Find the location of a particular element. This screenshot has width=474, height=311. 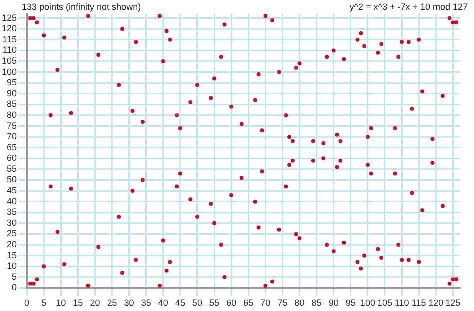

y-tick-label: 15 is located at coordinates (12, 255).